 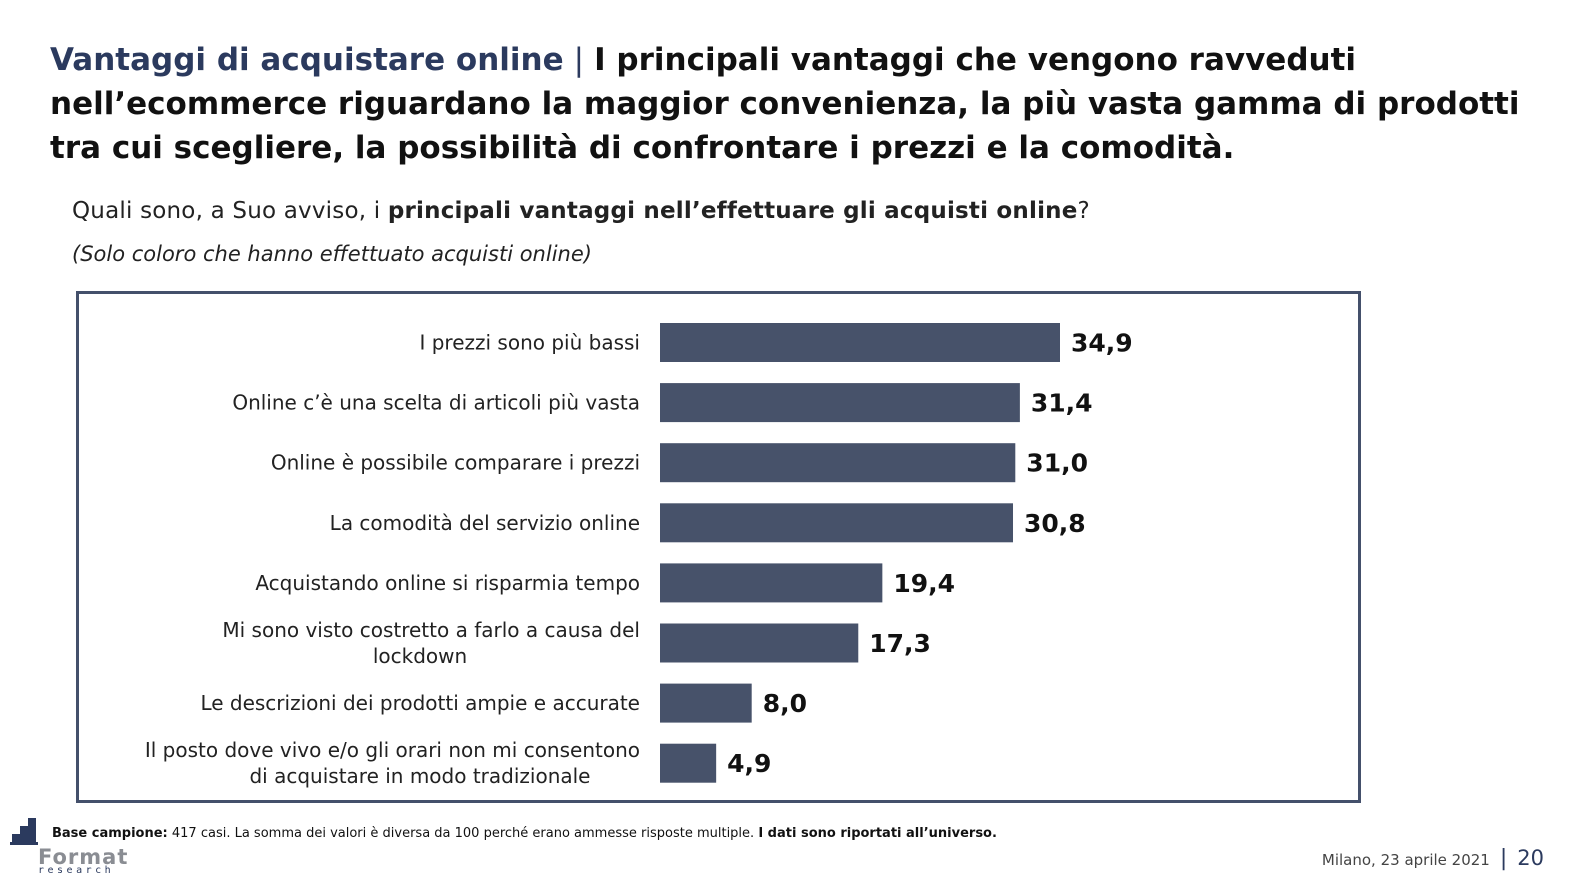 What do you see at coordinates (877, 833) in the screenshot?
I see `base-note-universe: I dati sono riportati all’universo.` at bounding box center [877, 833].